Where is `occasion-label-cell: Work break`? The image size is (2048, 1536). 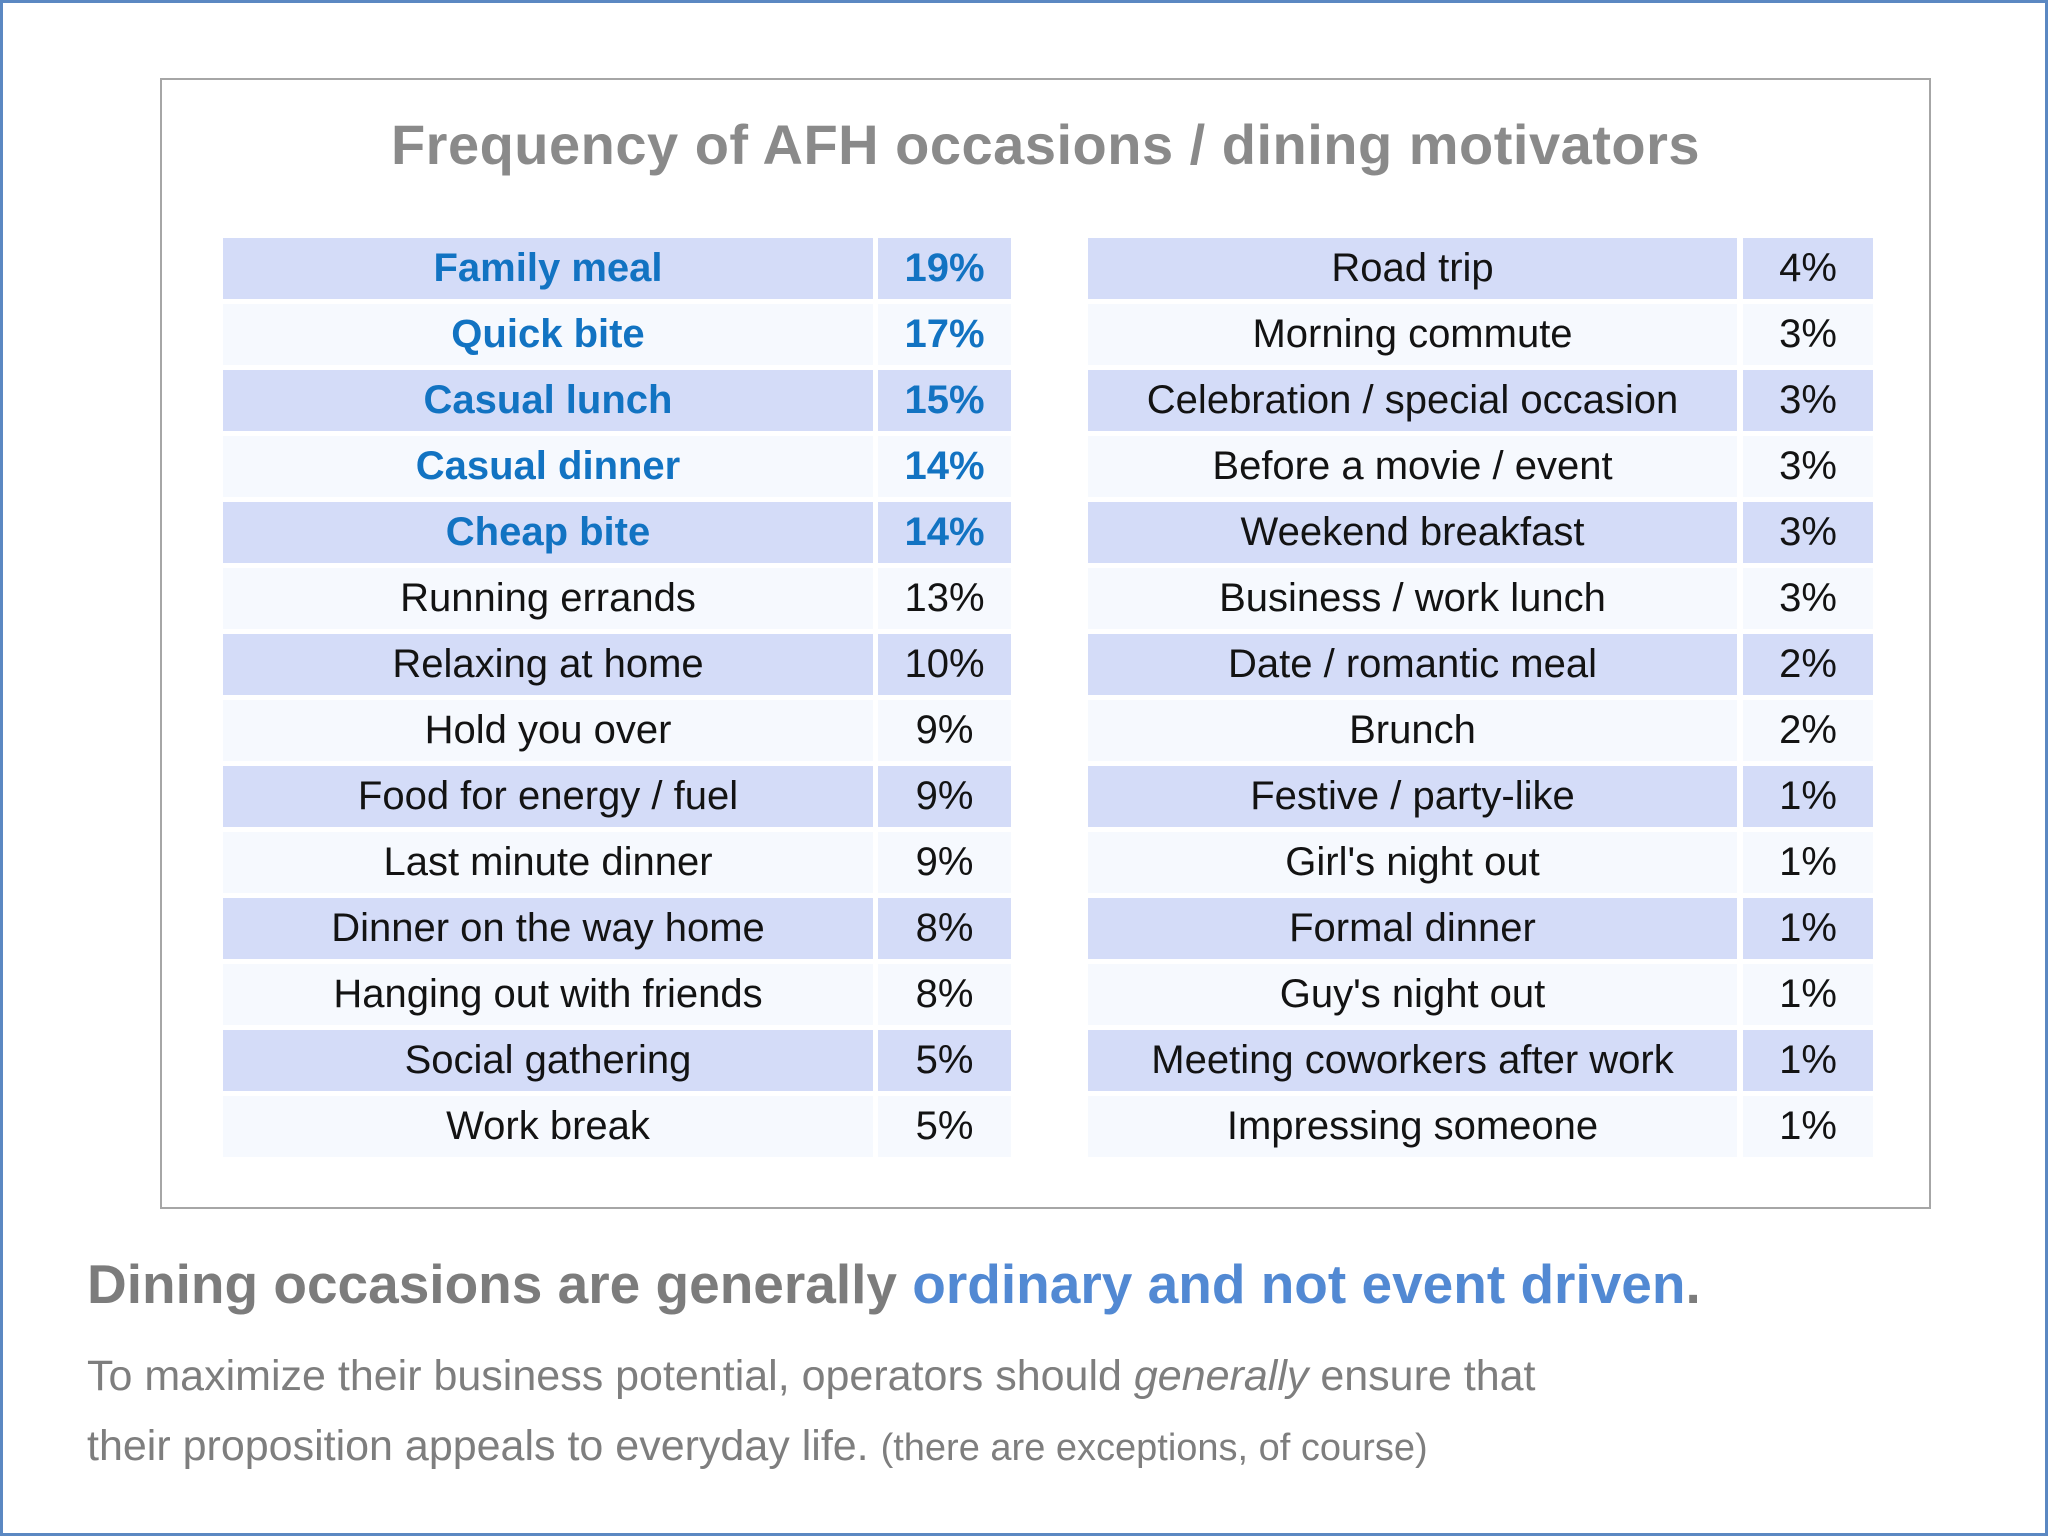 occasion-label-cell: Work break is located at coordinates (548, 1126).